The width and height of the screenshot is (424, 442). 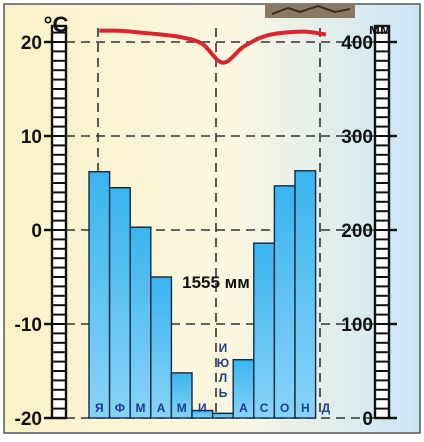 What do you see at coordinates (99, 408) in the screenshot?
I see `month-label: Я` at bounding box center [99, 408].